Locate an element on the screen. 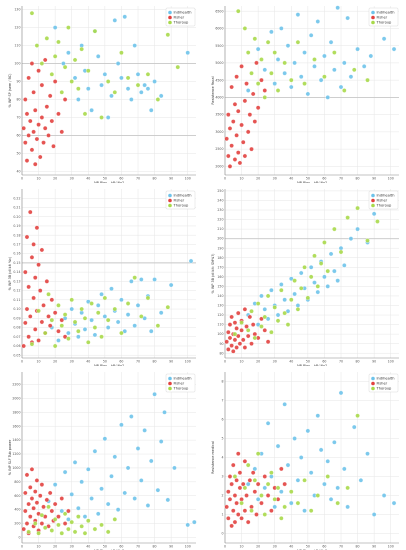 The width and height of the screenshot is (406, 550). legend-box is located at coordinates (180, 200).